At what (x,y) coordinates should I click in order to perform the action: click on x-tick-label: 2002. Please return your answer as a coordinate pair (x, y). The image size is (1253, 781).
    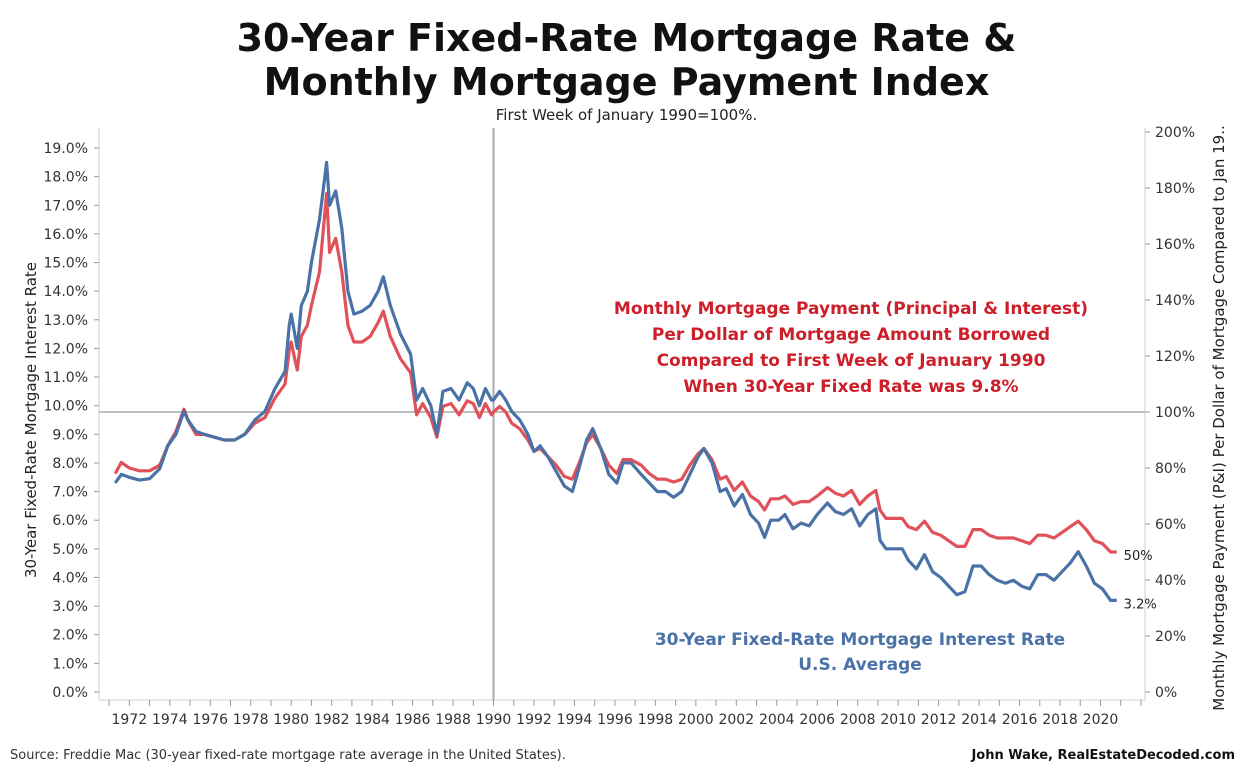
    Looking at the image, I should click on (736, 720).